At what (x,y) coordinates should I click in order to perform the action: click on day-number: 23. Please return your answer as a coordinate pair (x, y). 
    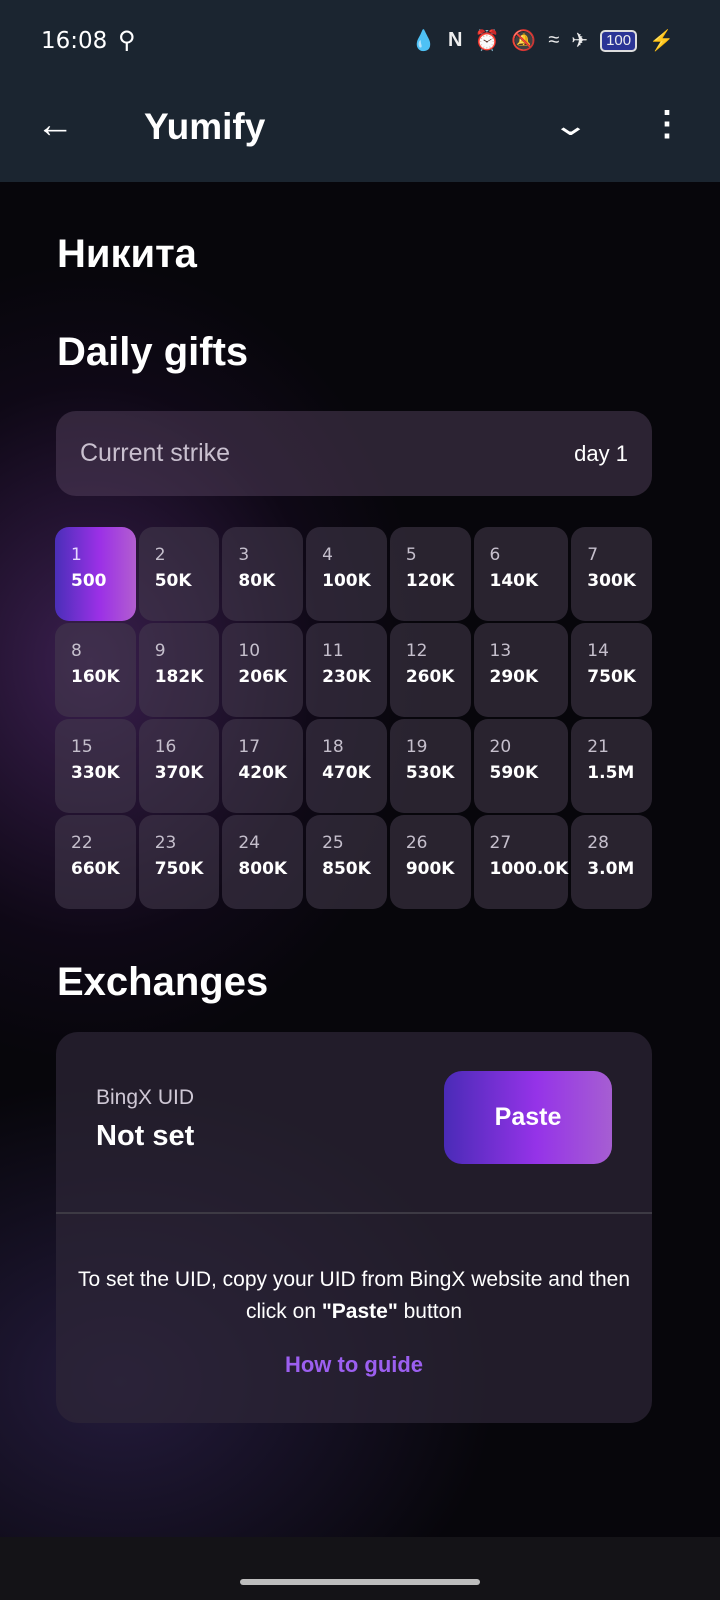
    Looking at the image, I should click on (165, 843).